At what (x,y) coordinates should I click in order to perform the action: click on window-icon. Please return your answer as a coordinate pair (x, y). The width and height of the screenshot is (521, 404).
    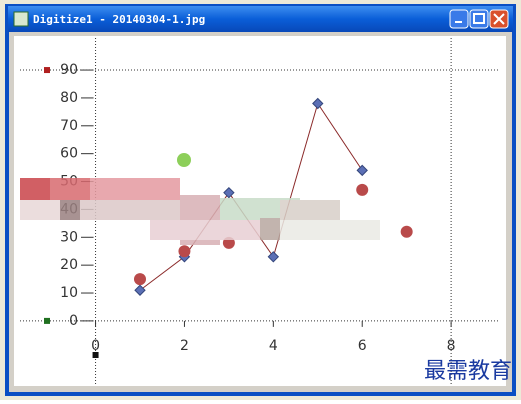
    Looking at the image, I should click on (21, 19).